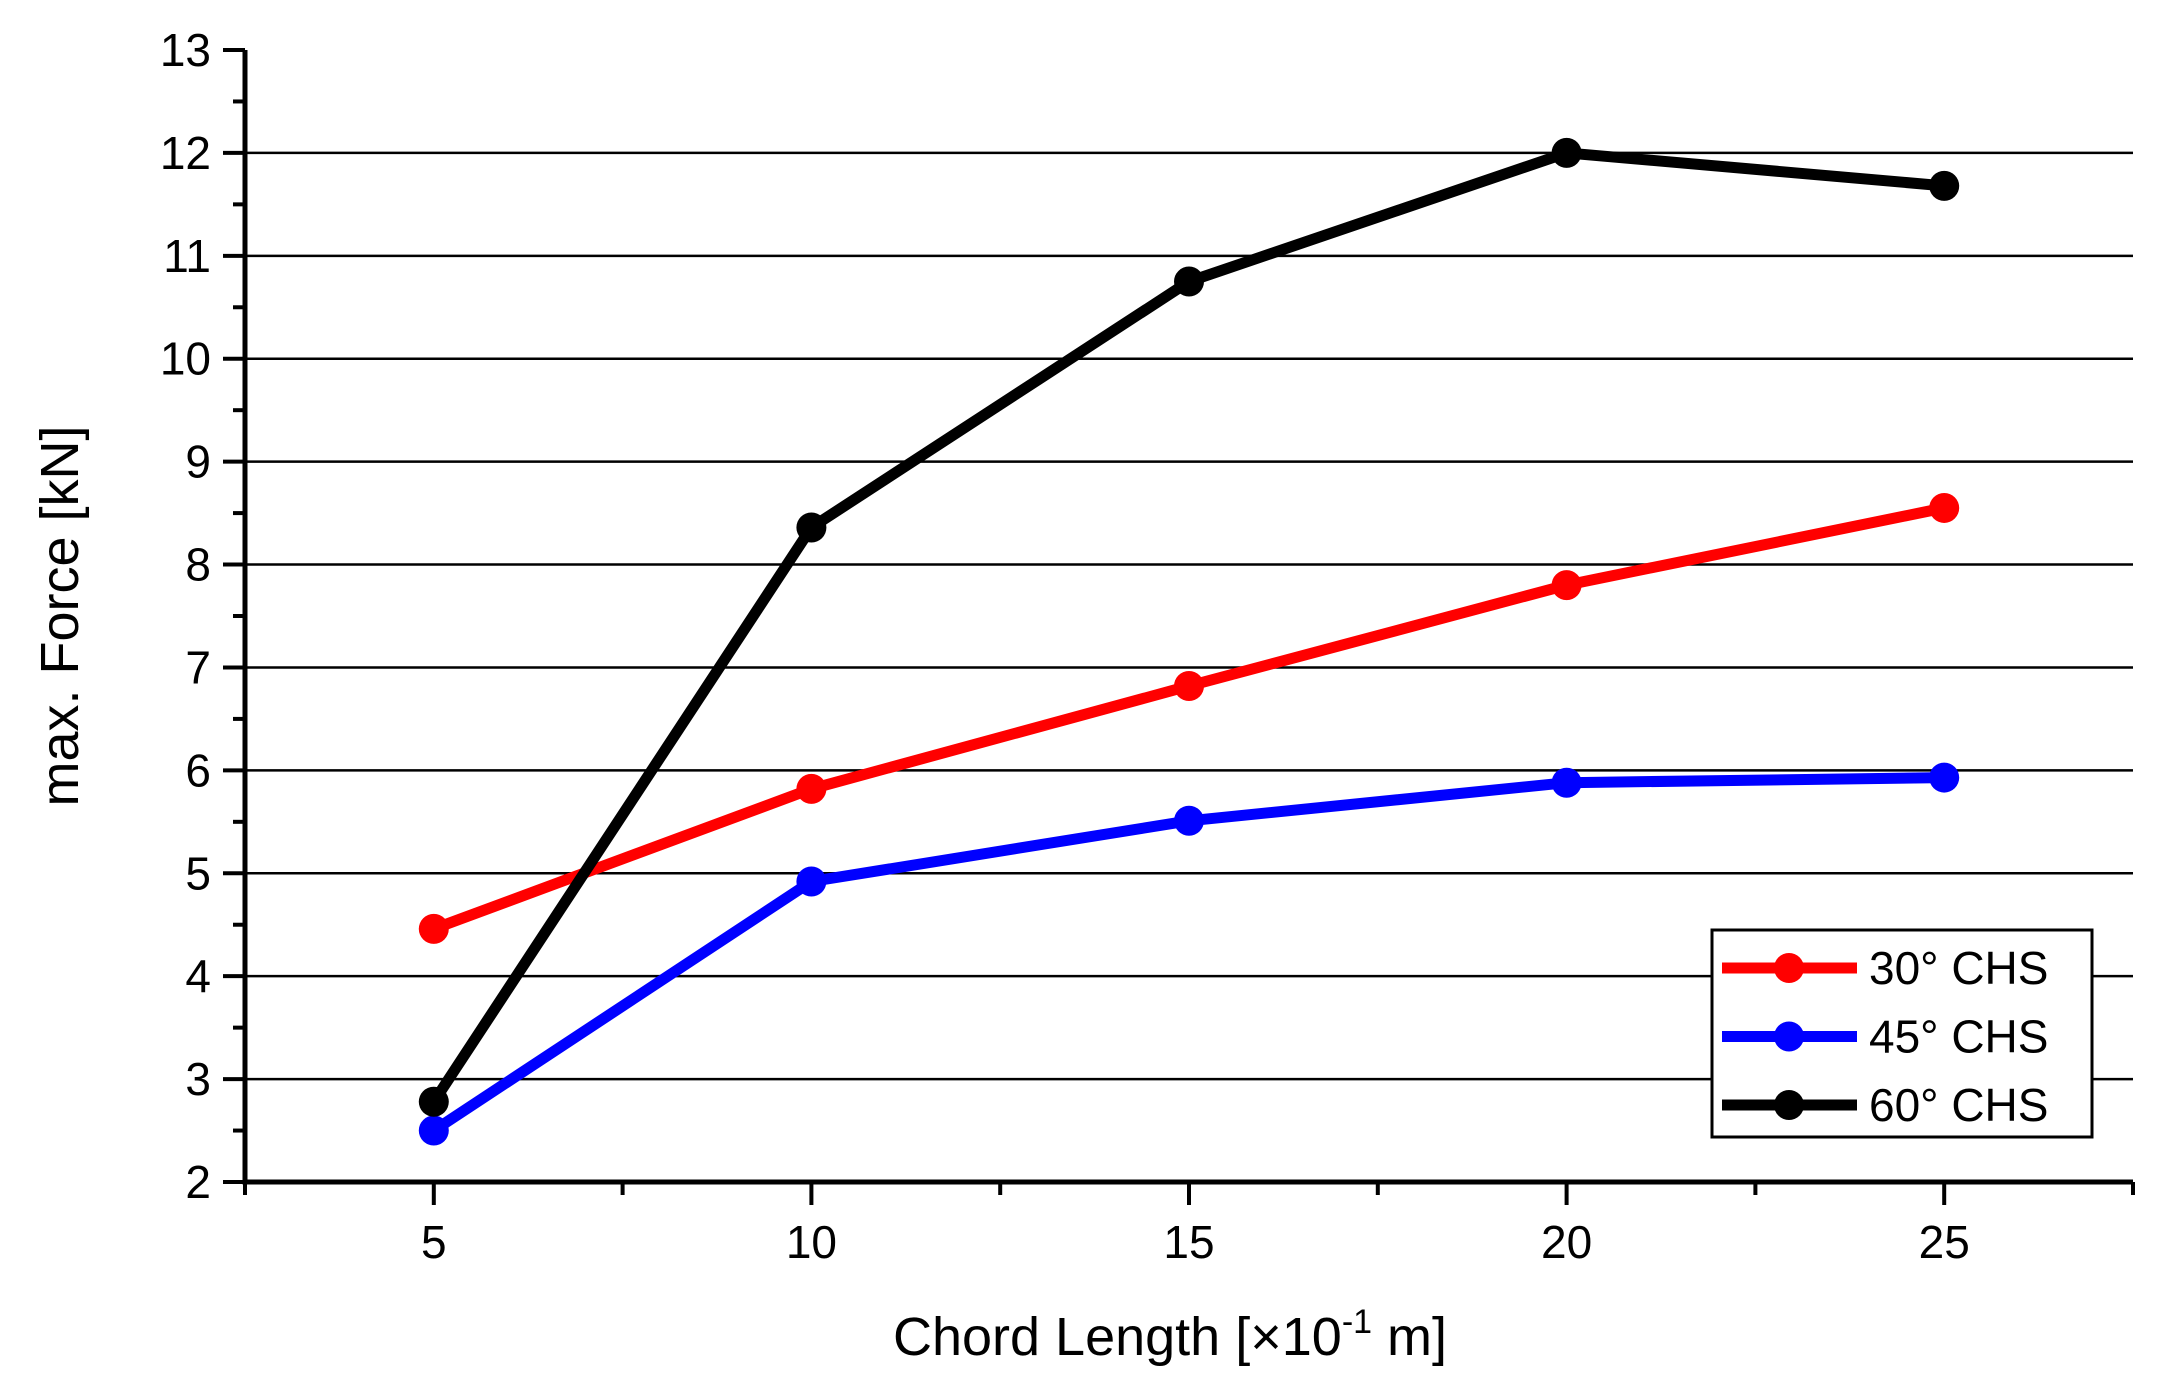  I want to click on y-axis-title: max. Force [kN], so click(60, 615).